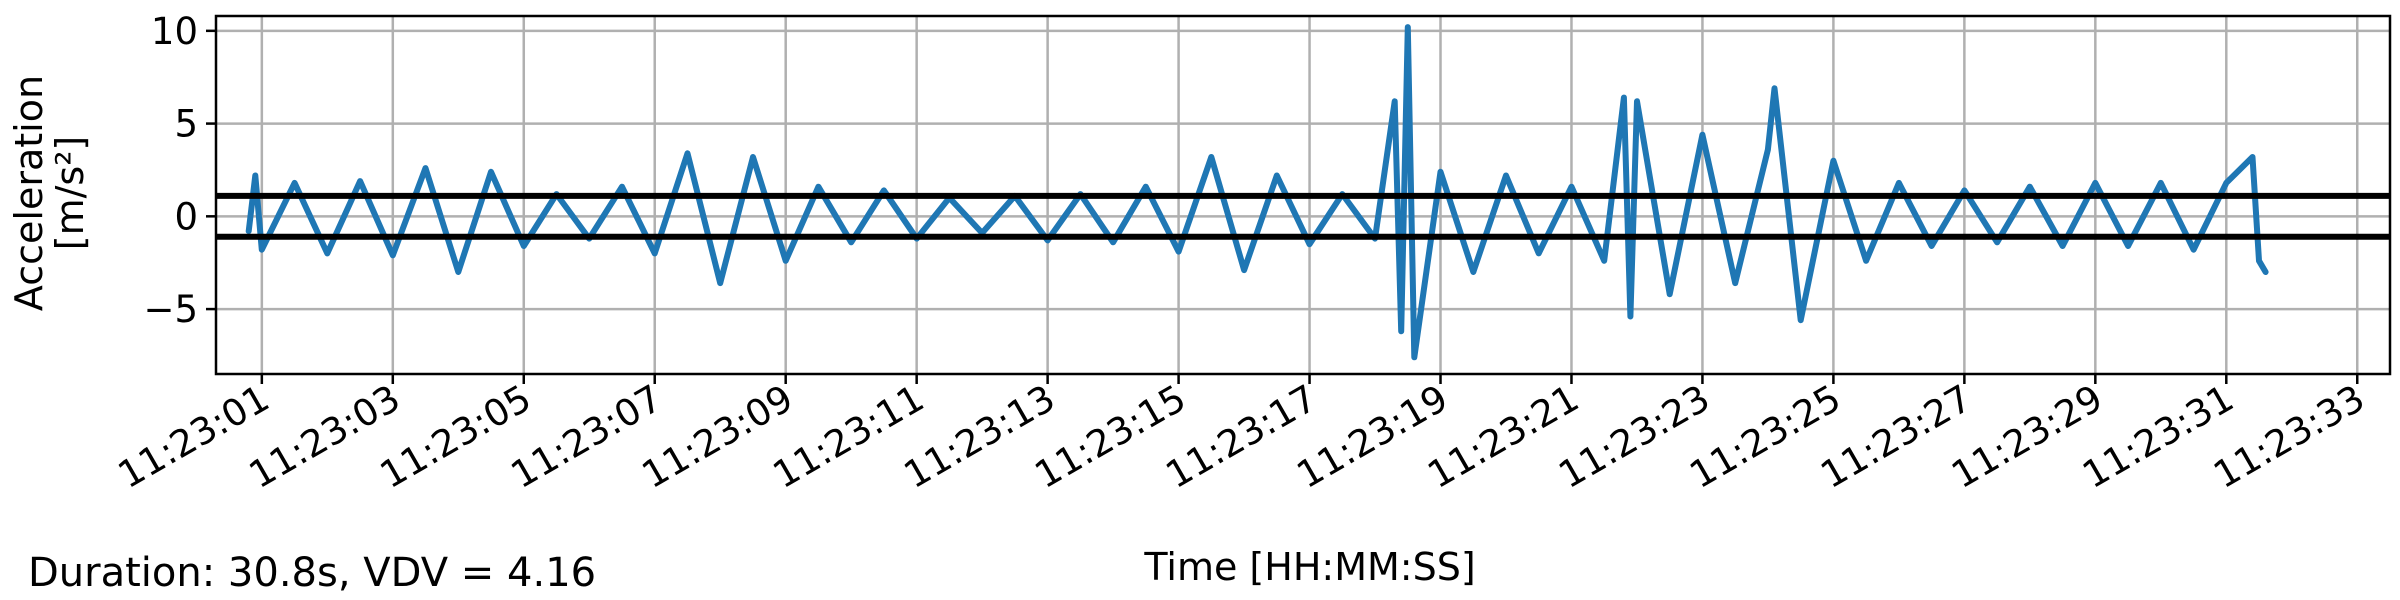 The width and height of the screenshot is (2400, 600). Describe the element at coordinates (848, 437) in the screenshot. I see `x-tick-label: 11:23:11` at that location.